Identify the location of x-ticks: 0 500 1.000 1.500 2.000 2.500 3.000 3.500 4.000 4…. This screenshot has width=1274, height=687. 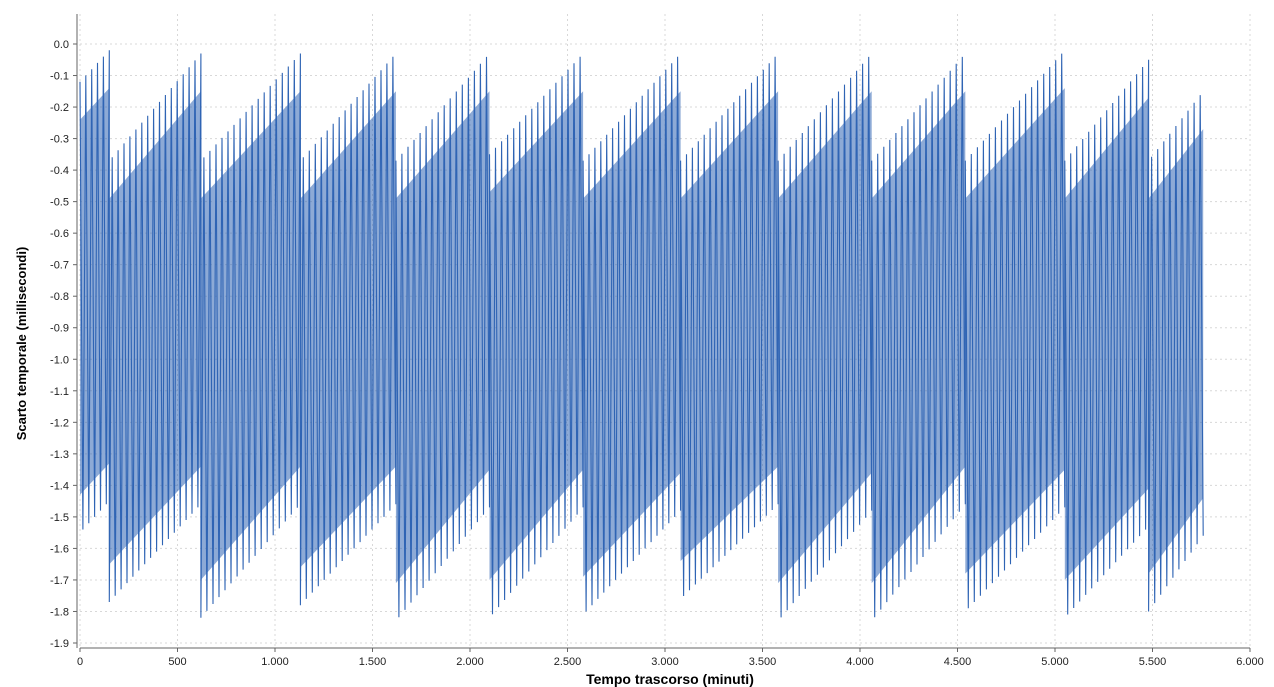
(670, 658).